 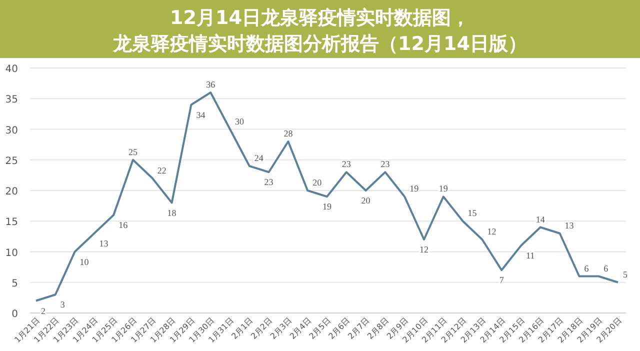 I want to click on data-label: 22, so click(x=161, y=170).